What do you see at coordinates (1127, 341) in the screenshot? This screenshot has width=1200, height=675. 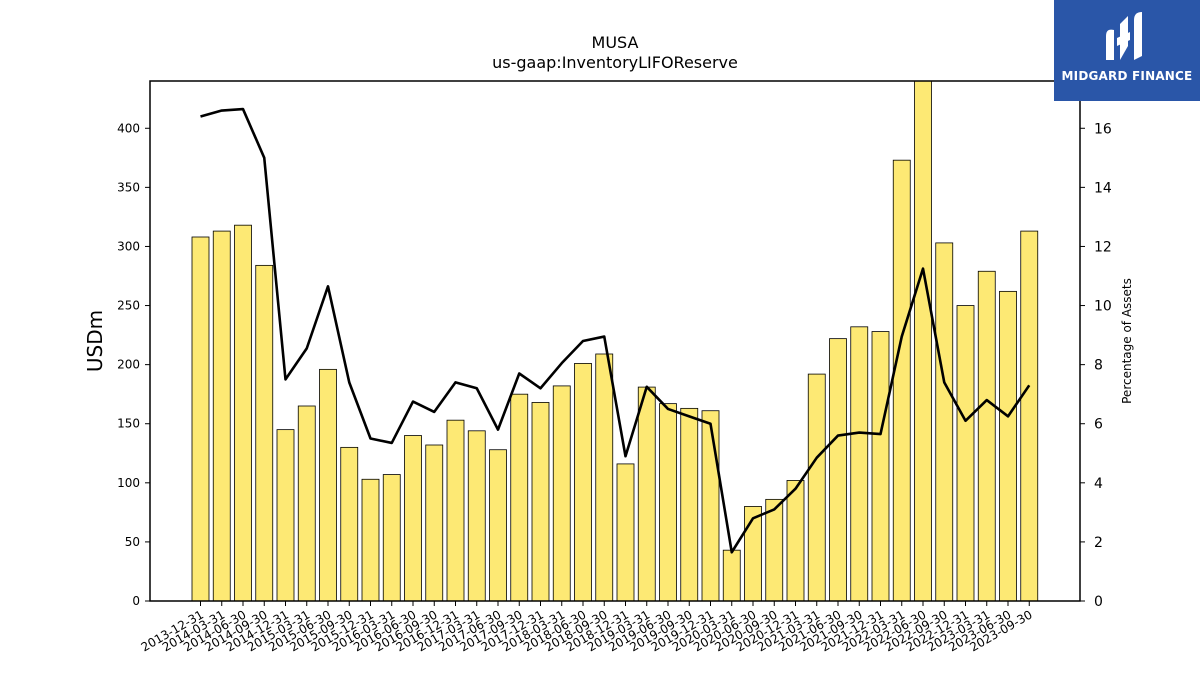 I see `y2-axis-label: Percentage of Assets` at bounding box center [1127, 341].